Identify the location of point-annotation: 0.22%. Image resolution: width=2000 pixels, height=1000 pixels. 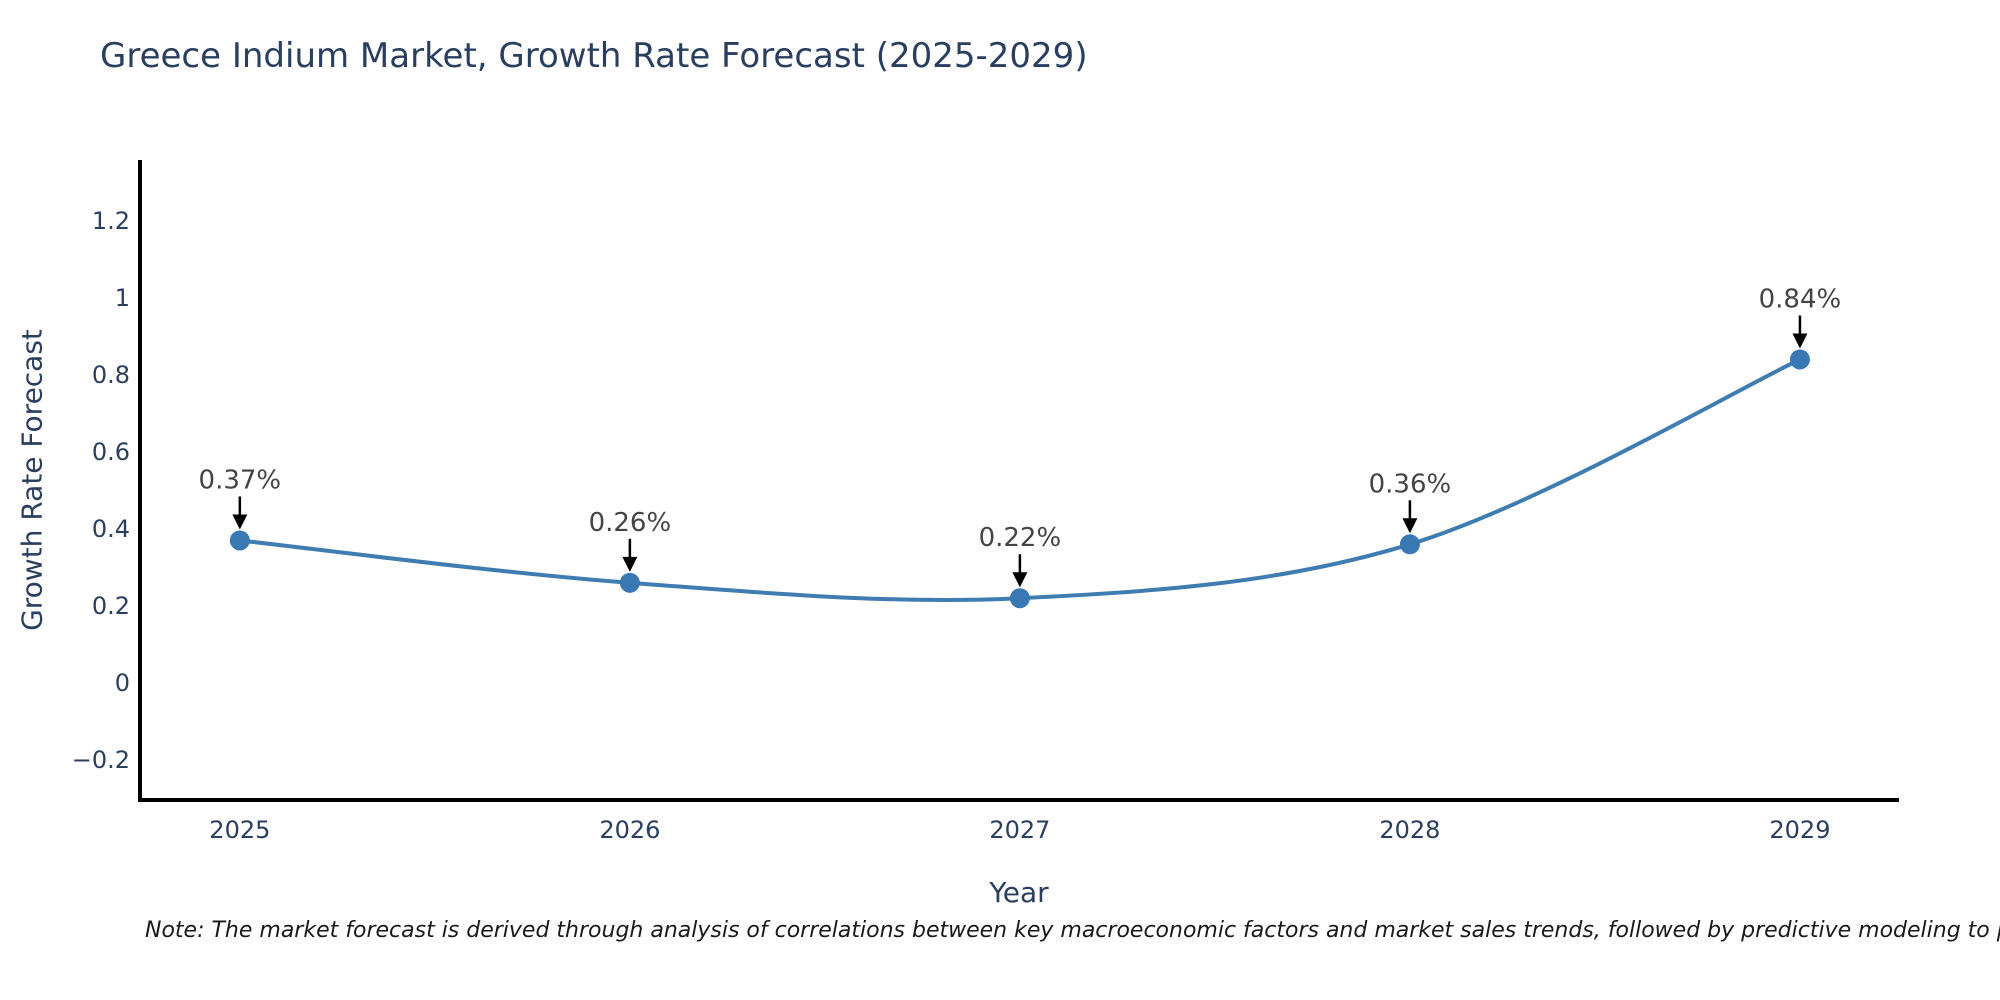
(1020, 538).